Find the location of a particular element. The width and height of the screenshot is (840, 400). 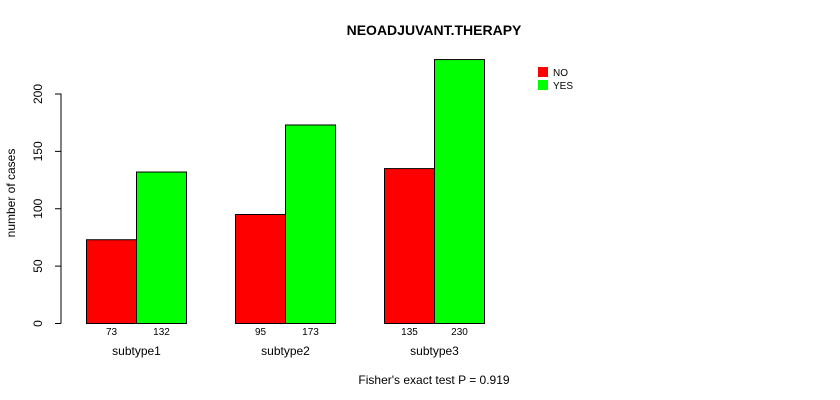

bar-value-label: 132 is located at coordinates (161, 332).